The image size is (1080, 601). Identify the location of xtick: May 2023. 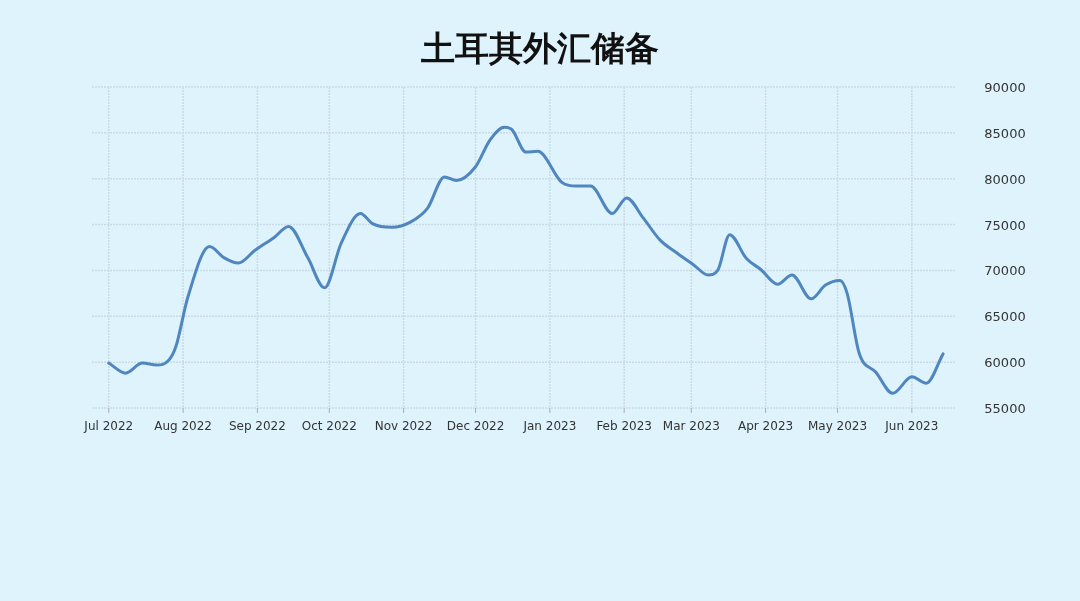
(837, 426).